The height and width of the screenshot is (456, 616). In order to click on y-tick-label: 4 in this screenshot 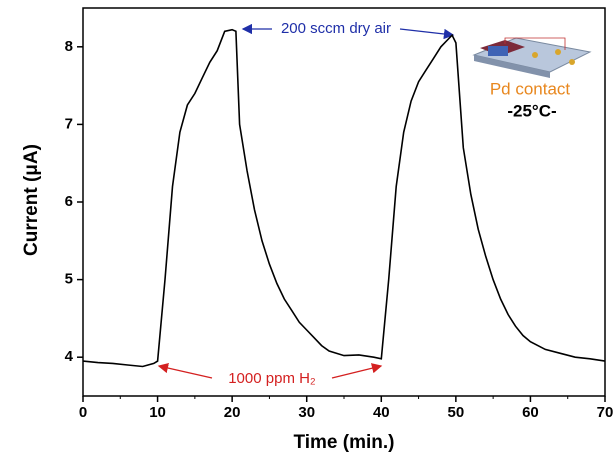, I will do `click(69, 356)`.